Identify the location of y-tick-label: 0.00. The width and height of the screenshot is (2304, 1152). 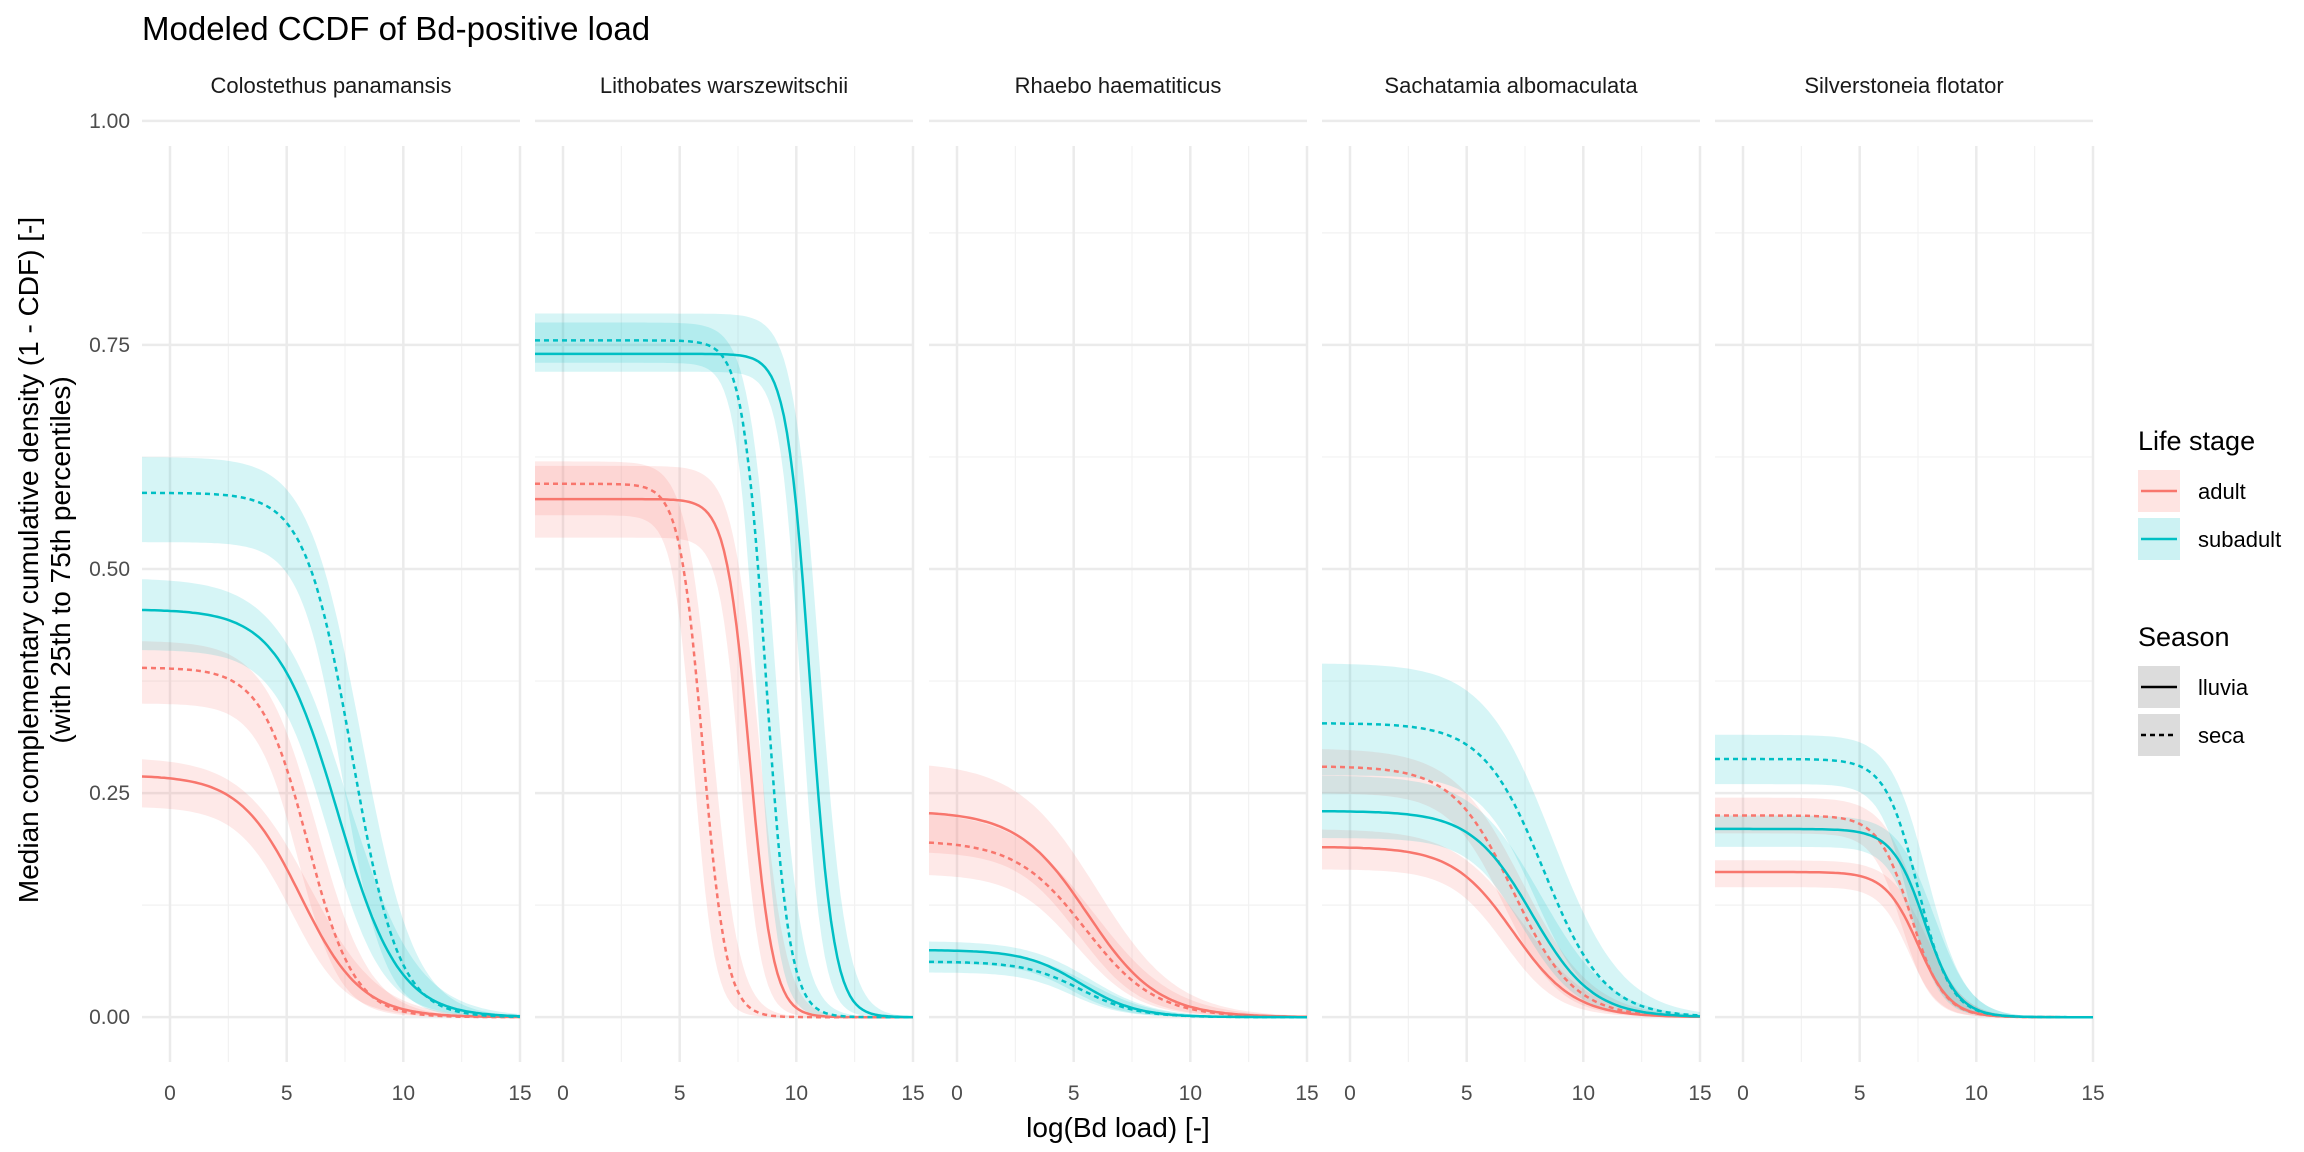
(109, 1017).